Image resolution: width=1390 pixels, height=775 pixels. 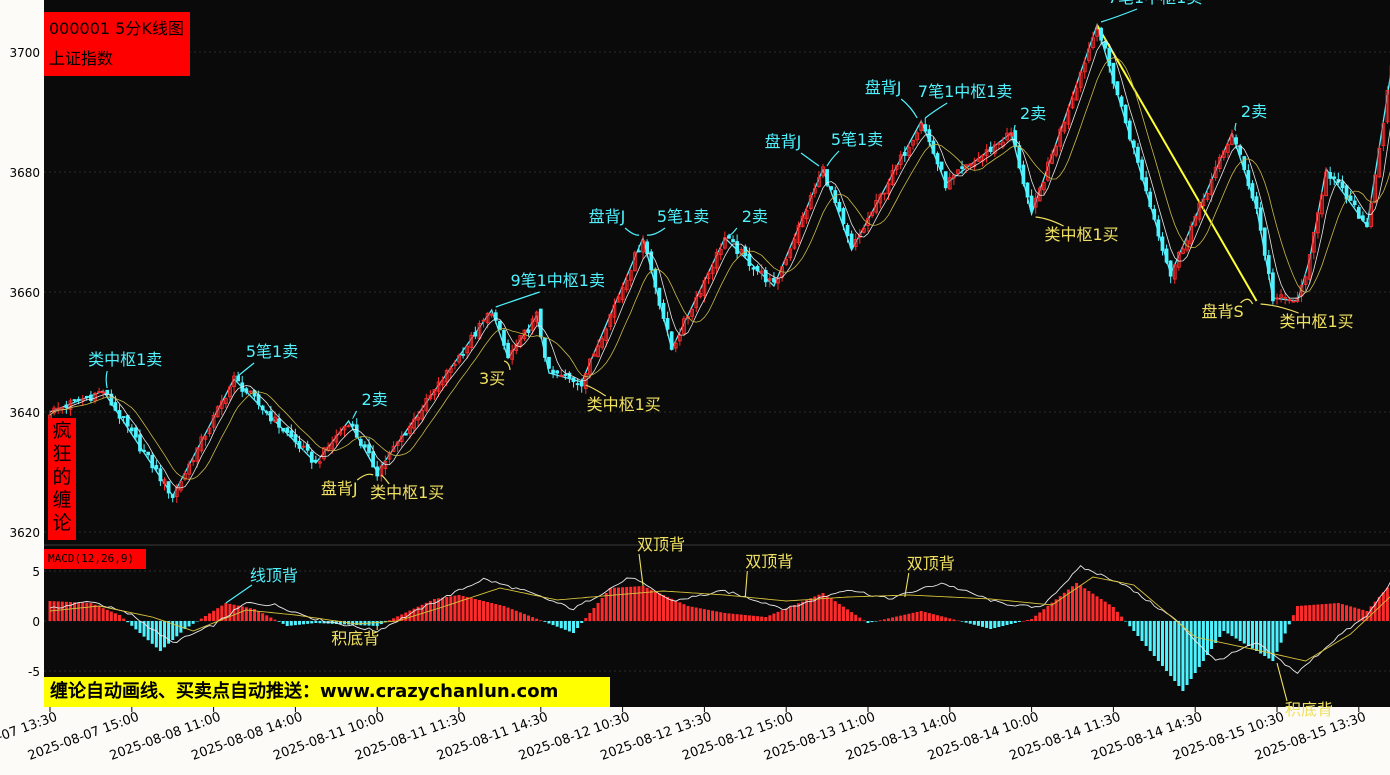 I want to click on annotation-label: 积底背, so click(x=1309, y=709).